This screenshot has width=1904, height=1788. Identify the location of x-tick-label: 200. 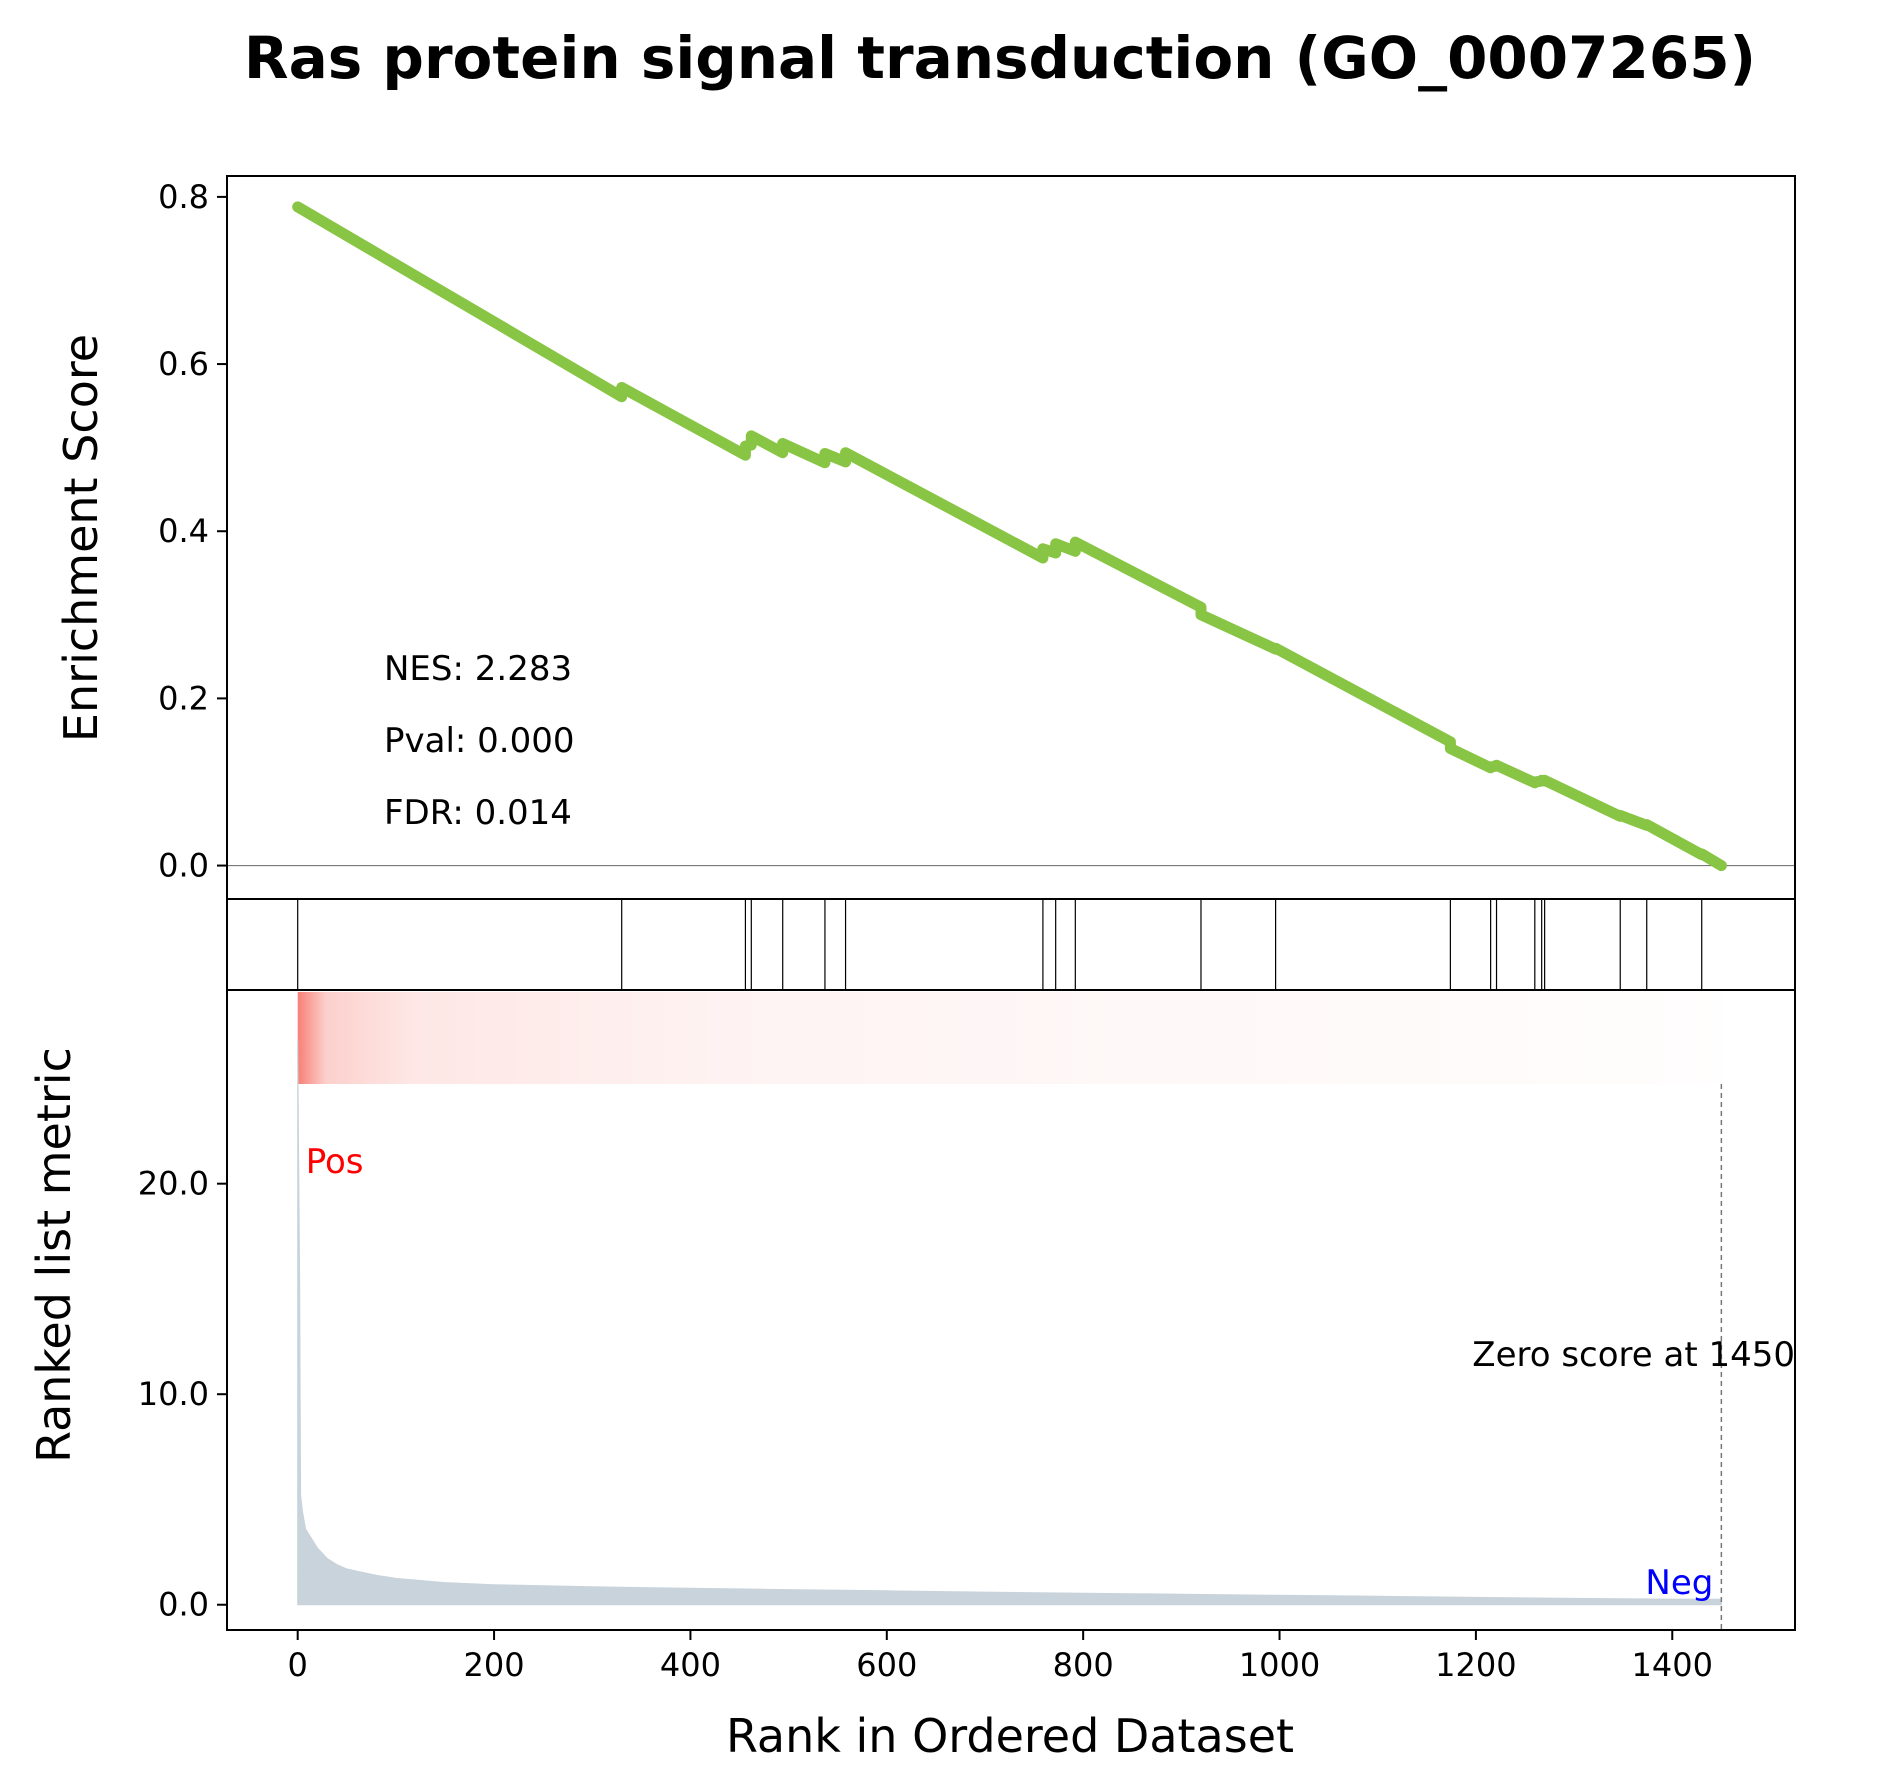
(494, 1665).